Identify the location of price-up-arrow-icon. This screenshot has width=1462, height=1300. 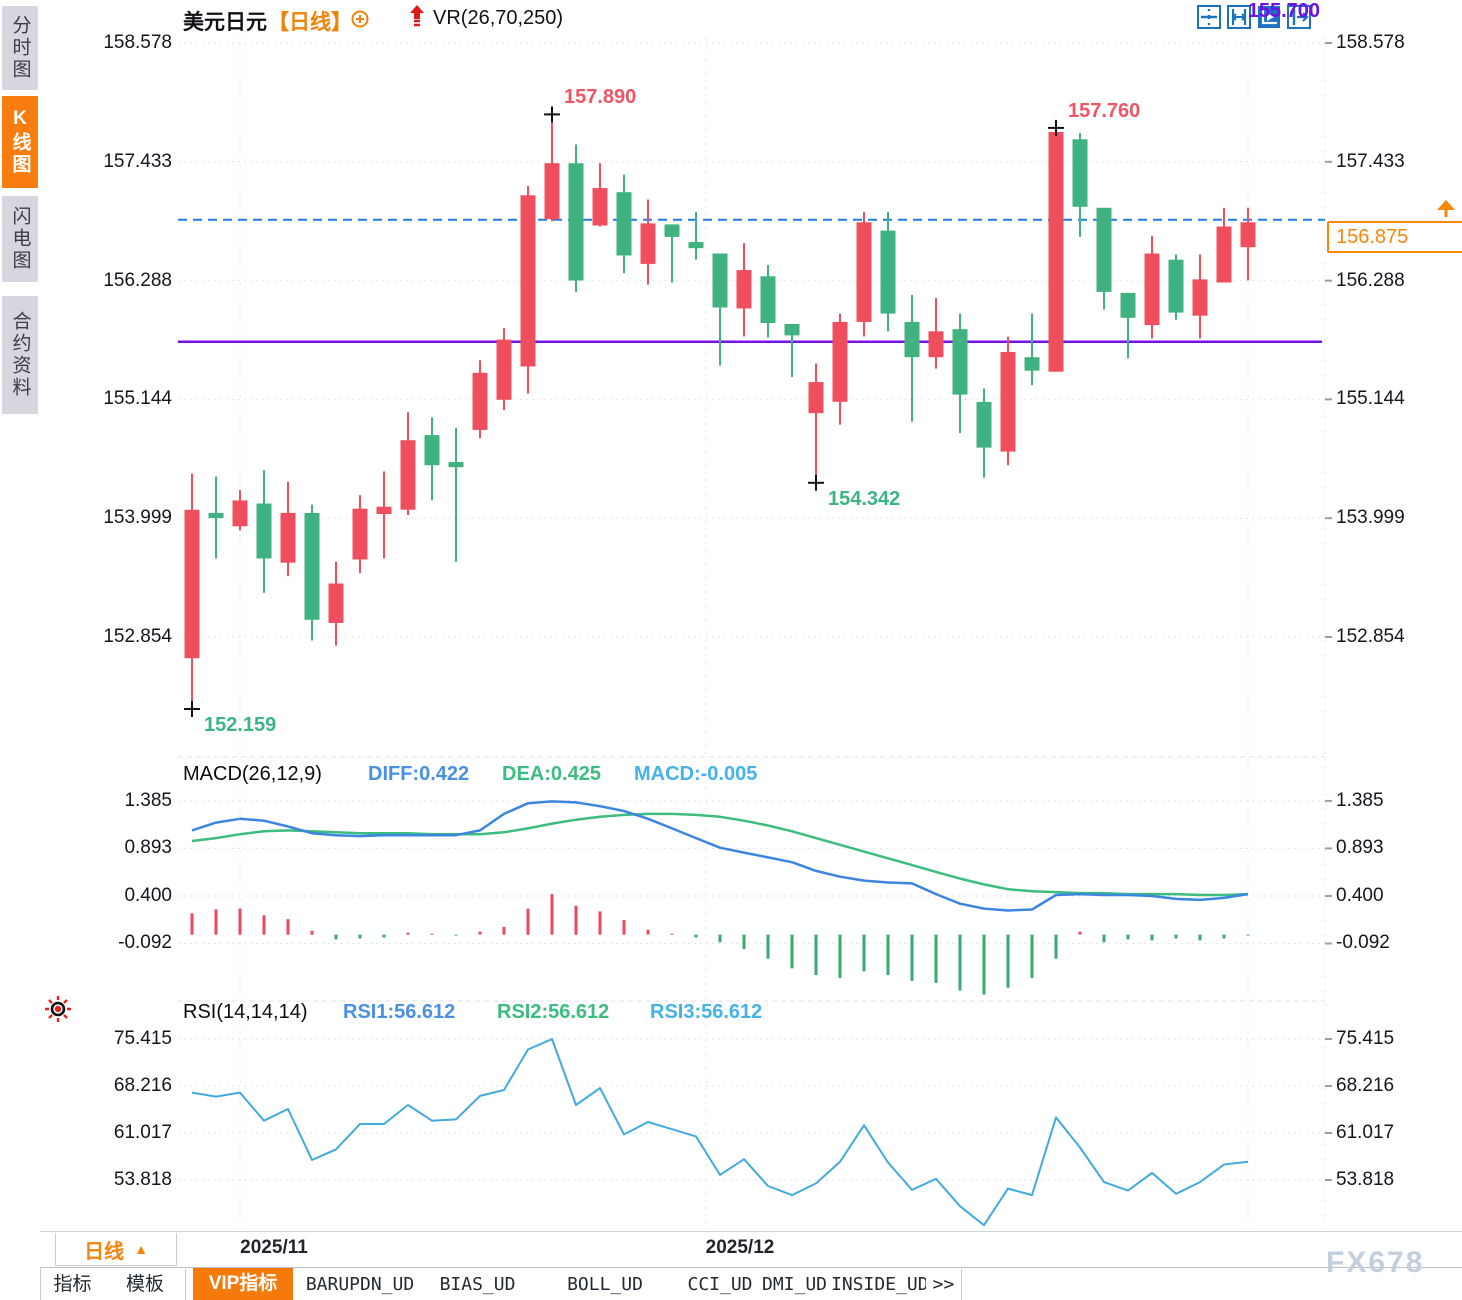
(1446, 208).